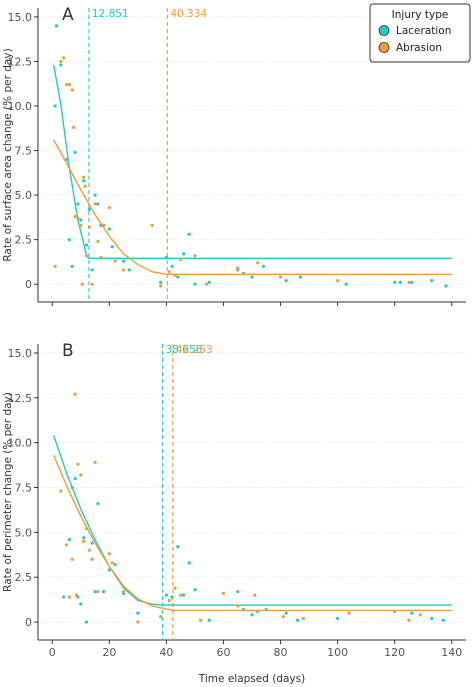 Image resolution: width=474 pixels, height=687 pixels. What do you see at coordinates (188, 14) in the screenshot?
I see `threshold-label: 40.334` at bounding box center [188, 14].